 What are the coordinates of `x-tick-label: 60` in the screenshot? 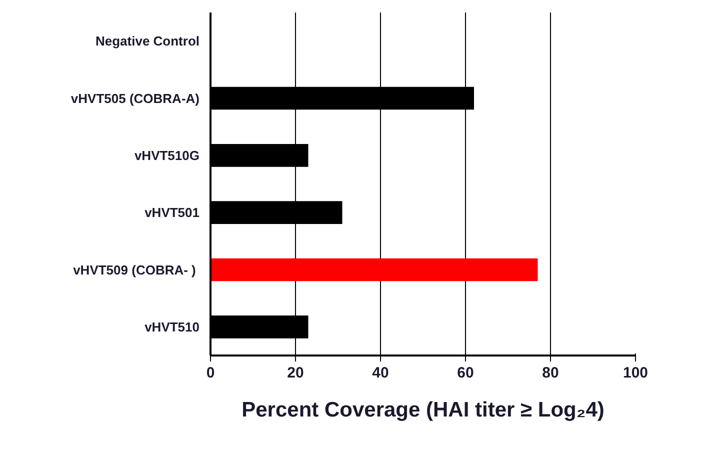 It's located at (465, 373).